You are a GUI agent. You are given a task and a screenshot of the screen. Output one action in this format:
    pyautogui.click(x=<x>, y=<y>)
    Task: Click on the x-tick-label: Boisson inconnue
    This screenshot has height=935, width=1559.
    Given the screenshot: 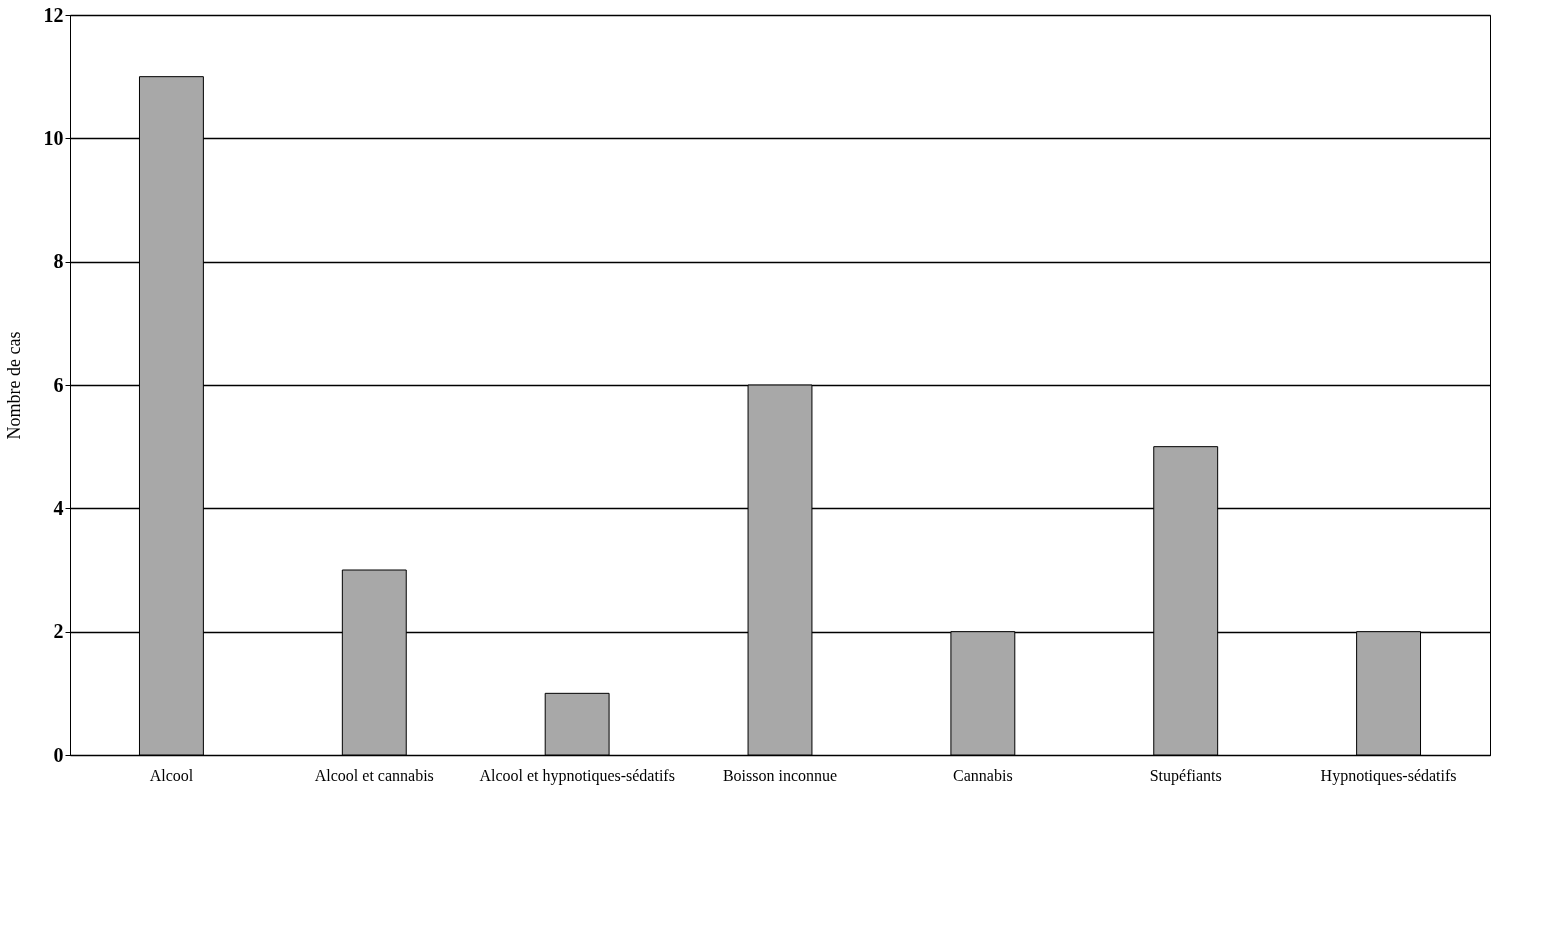 What is the action you would take?
    pyautogui.click(x=780, y=775)
    